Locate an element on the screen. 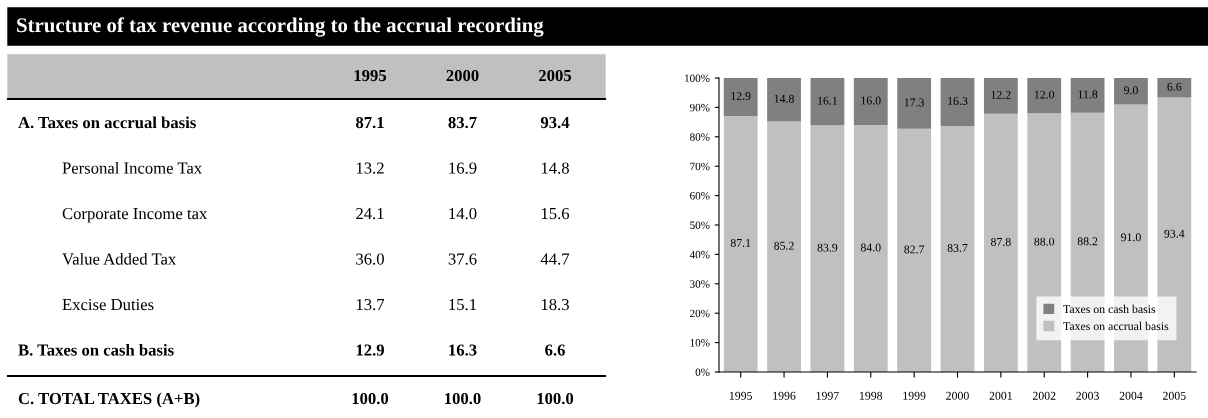  text: 14.0 is located at coordinates (463, 213).